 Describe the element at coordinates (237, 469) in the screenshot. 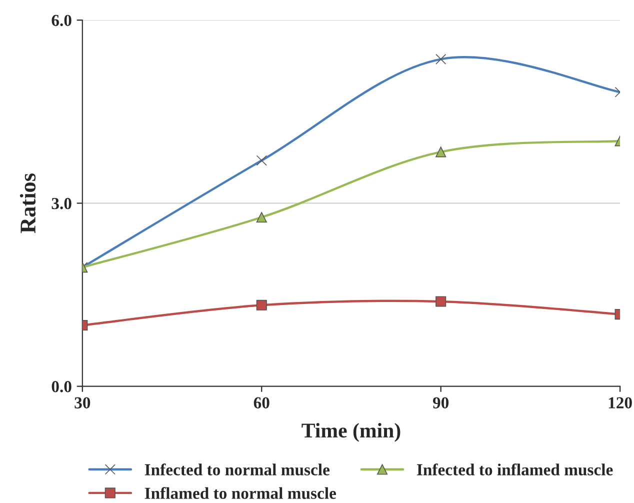

I see `legend-label: Infected to normal muscle` at that location.